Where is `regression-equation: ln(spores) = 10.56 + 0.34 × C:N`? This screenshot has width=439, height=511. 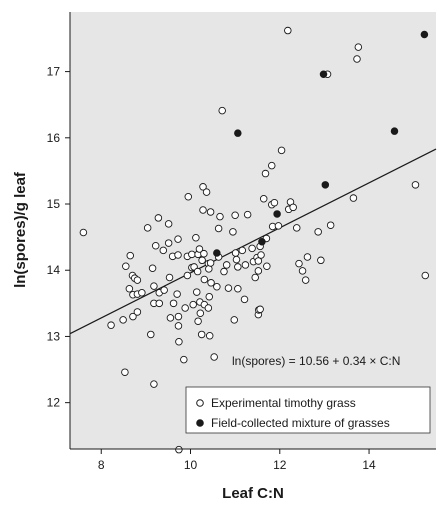
regression-equation: ln(spores) = 10.56 + 0.34 × C:N is located at coordinates (316, 361).